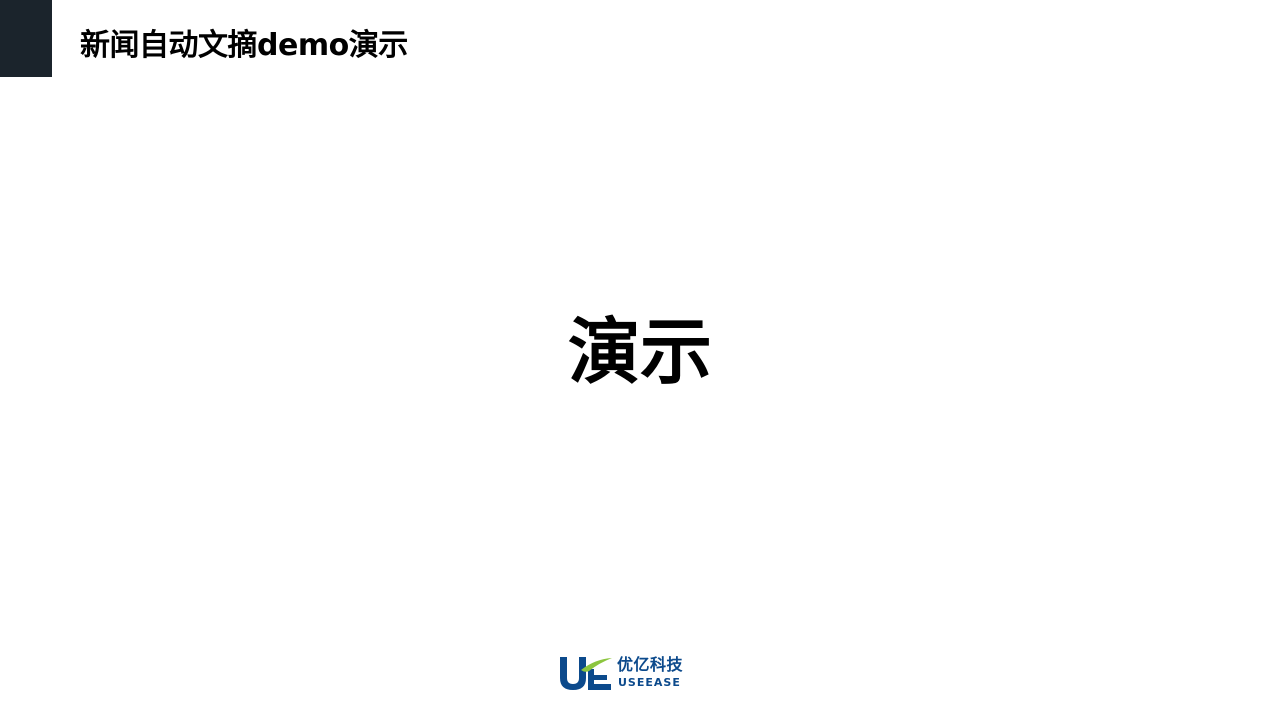 The image size is (1280, 720). I want to click on slide-title: 新闻自动文摘demo演示, so click(244, 45).